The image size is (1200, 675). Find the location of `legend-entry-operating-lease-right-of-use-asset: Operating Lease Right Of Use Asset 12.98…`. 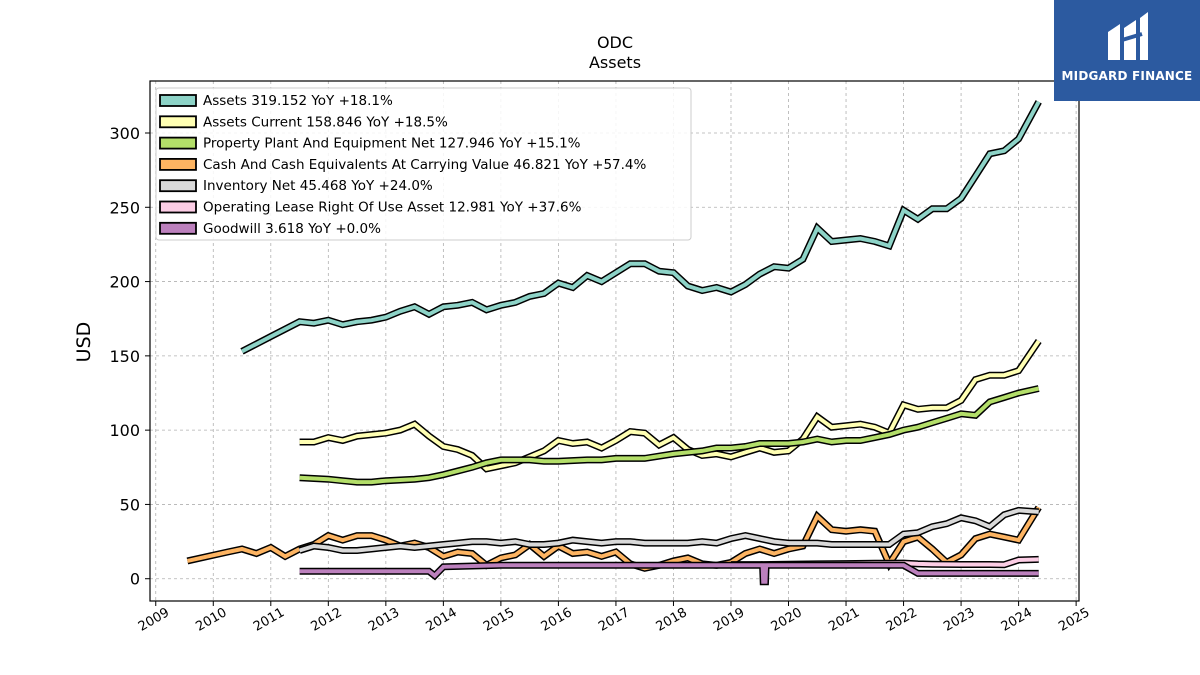

legend-entry-operating-lease-right-of-use-asset: Operating Lease Right Of Use Asset 12.98… is located at coordinates (370, 208).